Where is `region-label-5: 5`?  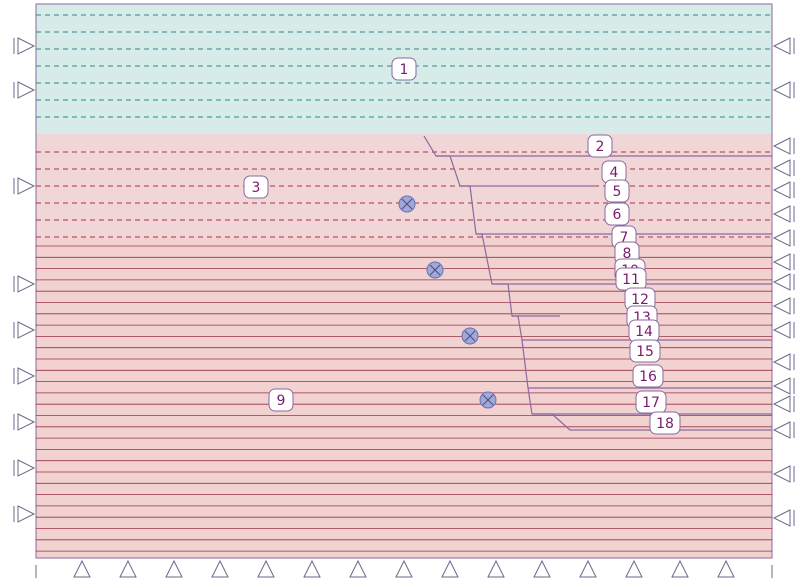 region-label-5: 5 is located at coordinates (617, 191).